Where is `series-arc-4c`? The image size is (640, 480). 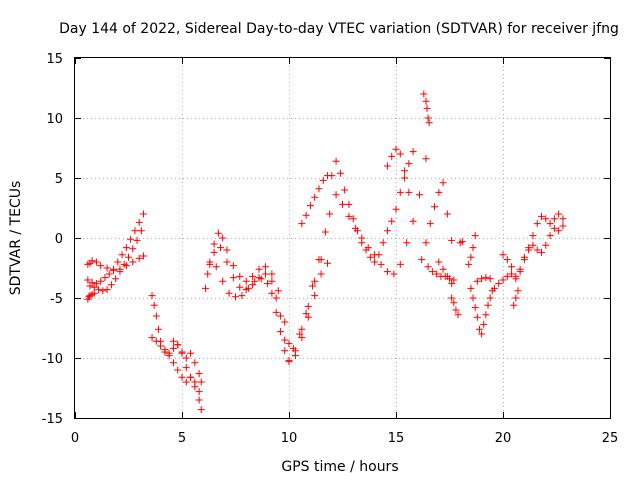 series-arc-4c is located at coordinates (398, 170).